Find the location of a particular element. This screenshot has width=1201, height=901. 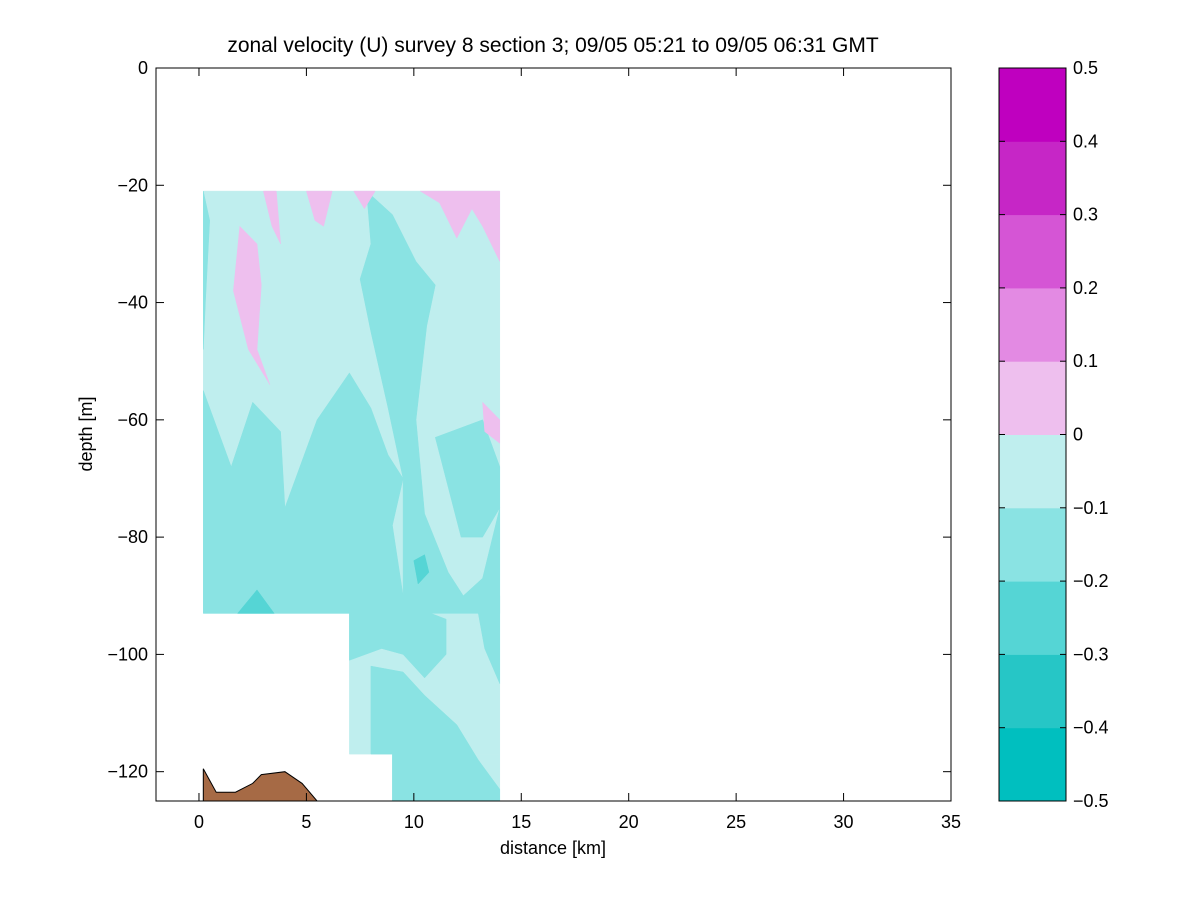

x-tick-label: 0 is located at coordinates (199, 822).